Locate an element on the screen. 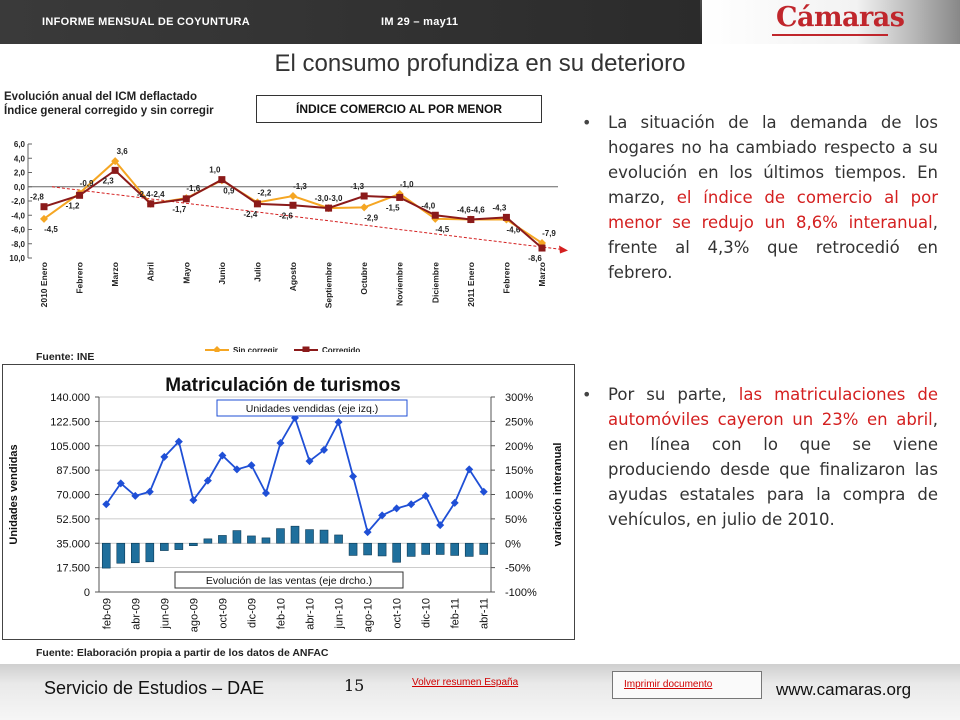 The image size is (960, 720). x-tick-label: Mayo is located at coordinates (186, 273).